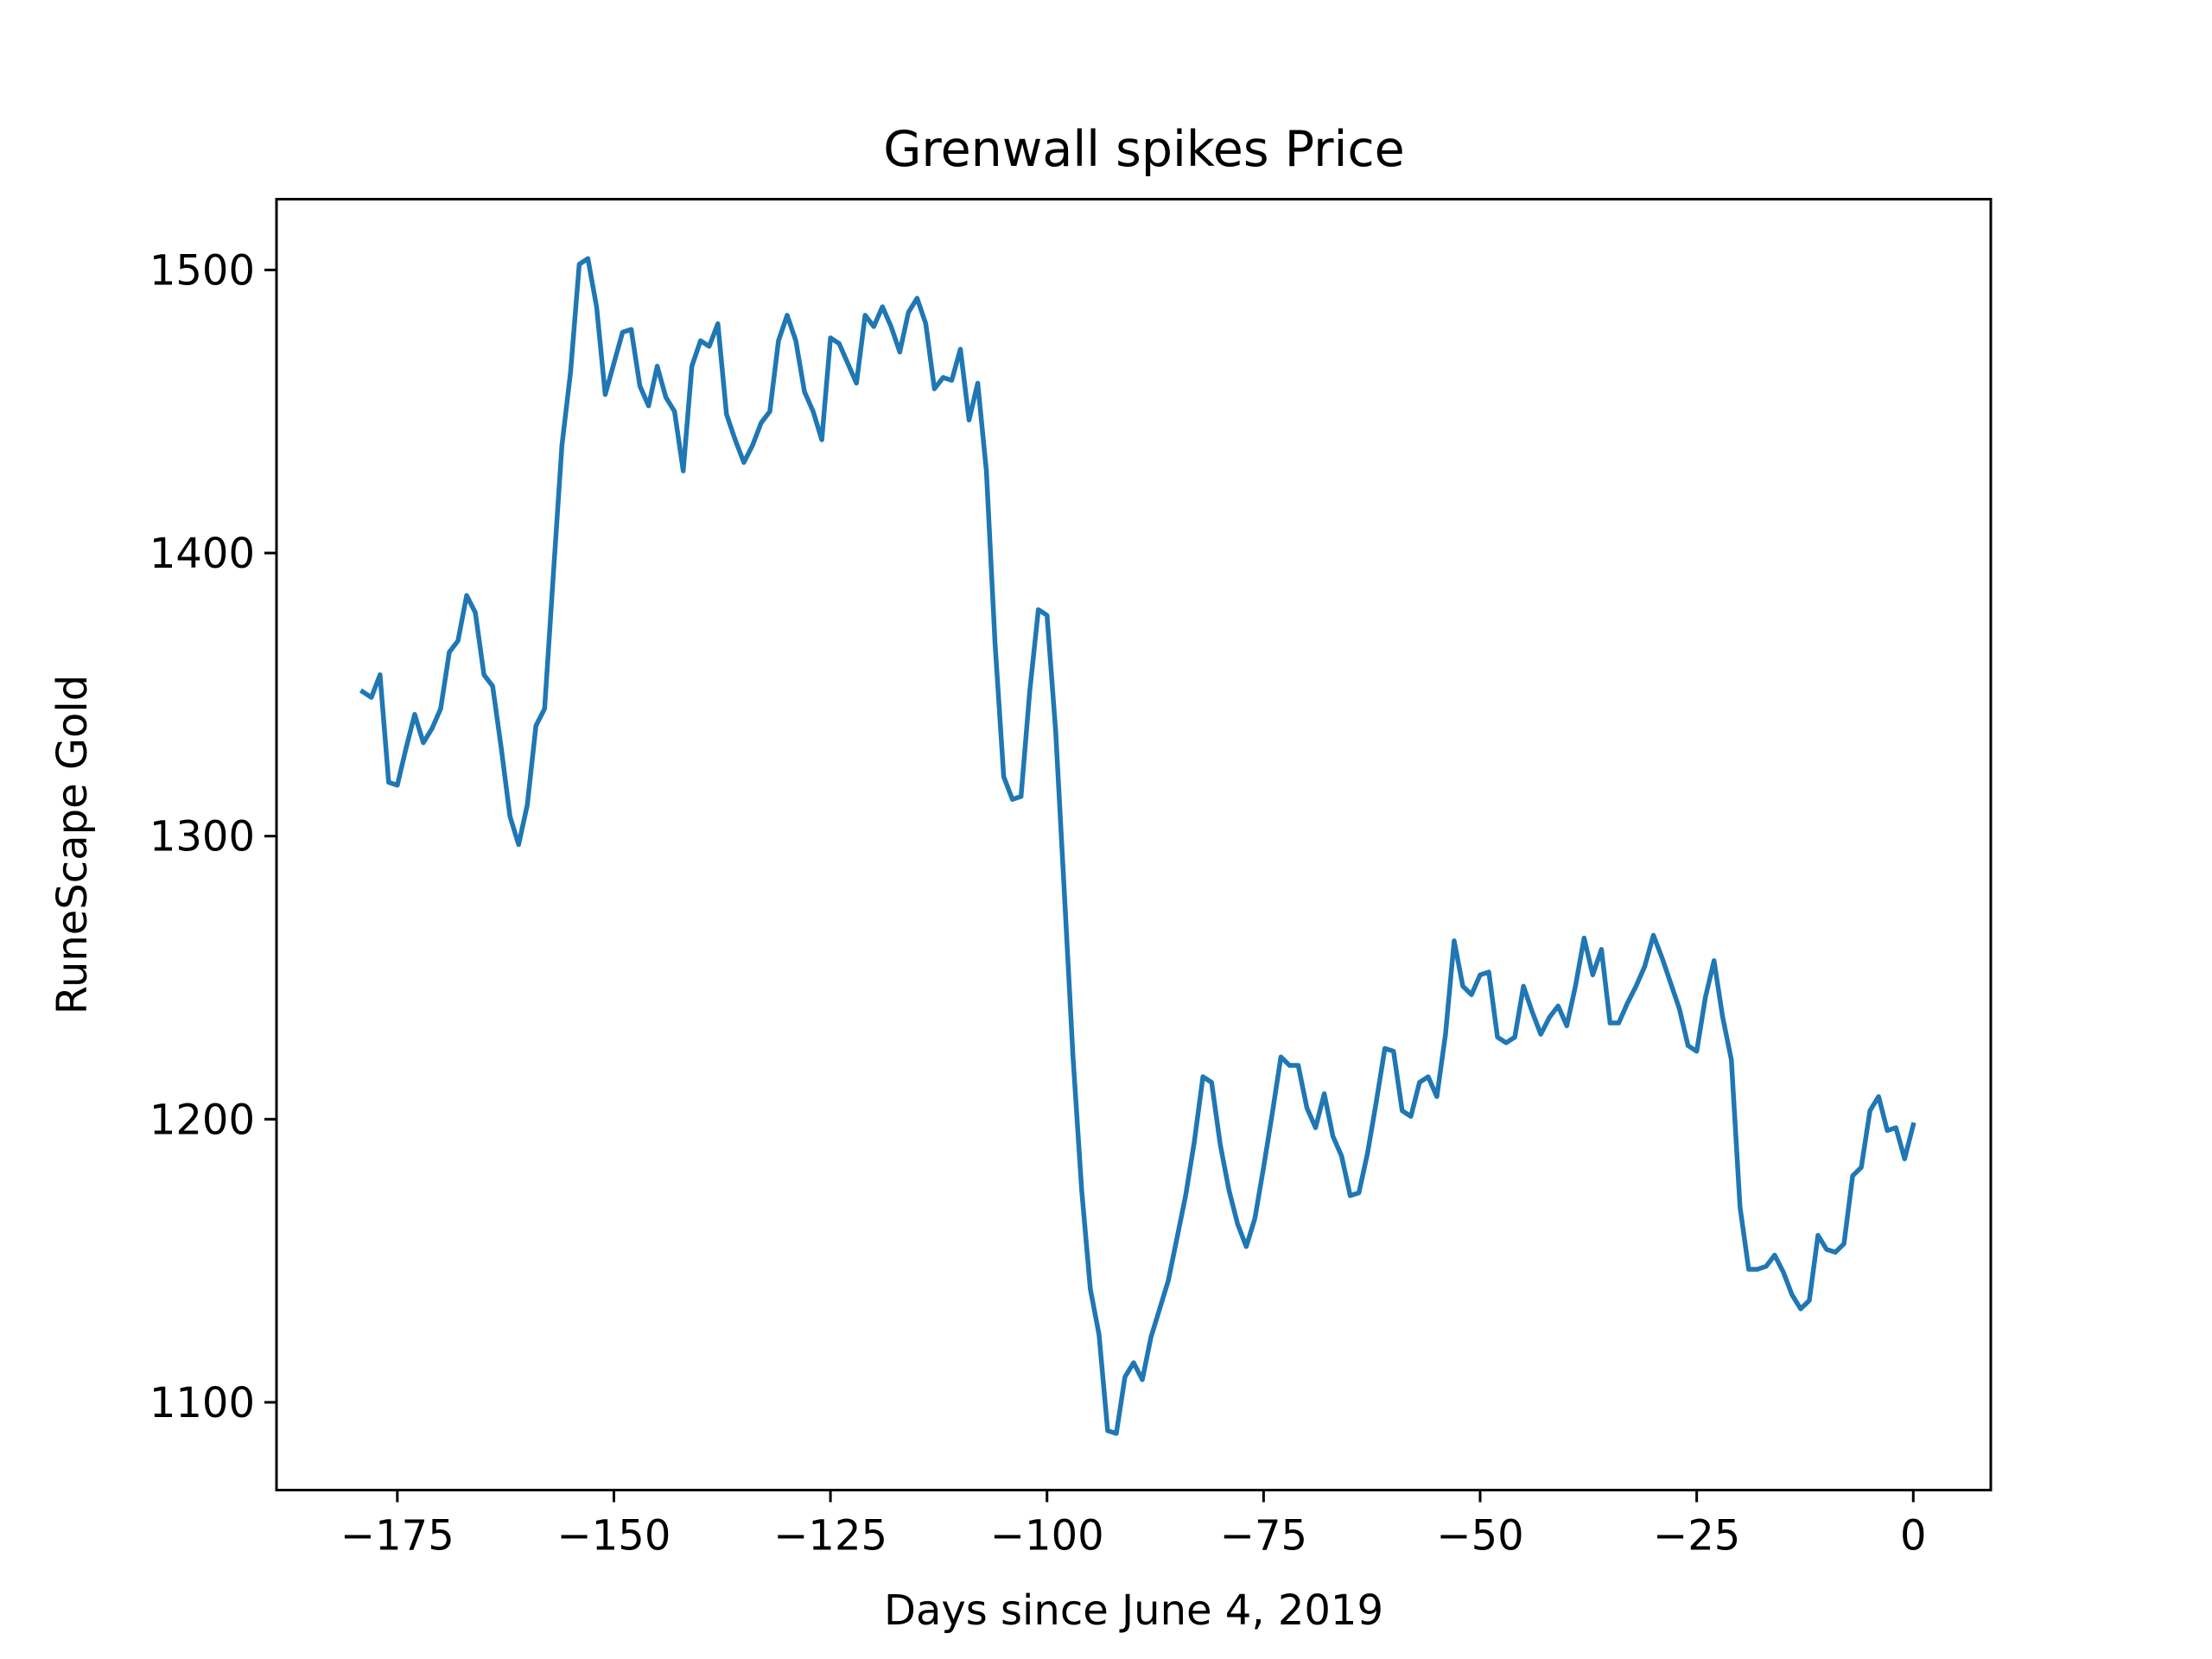 This screenshot has width=2212, height=1659. I want to click on x-tick-label: −100, so click(1047, 1536).